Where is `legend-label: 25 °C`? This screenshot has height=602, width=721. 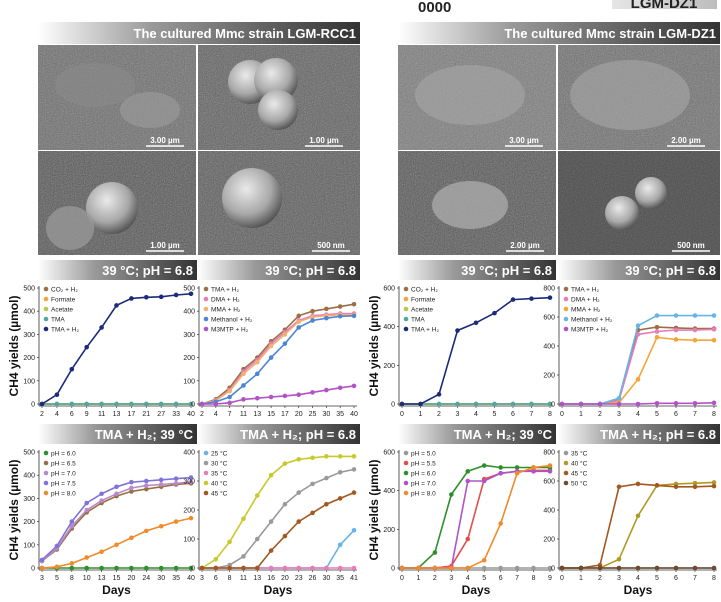 legend-label: 25 °C is located at coordinates (219, 453).